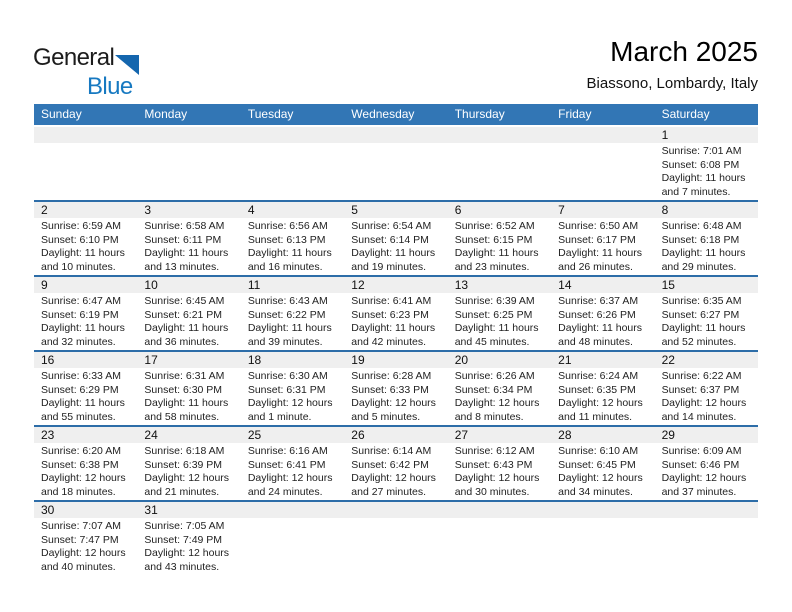  What do you see at coordinates (292, 285) in the screenshot?
I see `day-number: 11` at bounding box center [292, 285].